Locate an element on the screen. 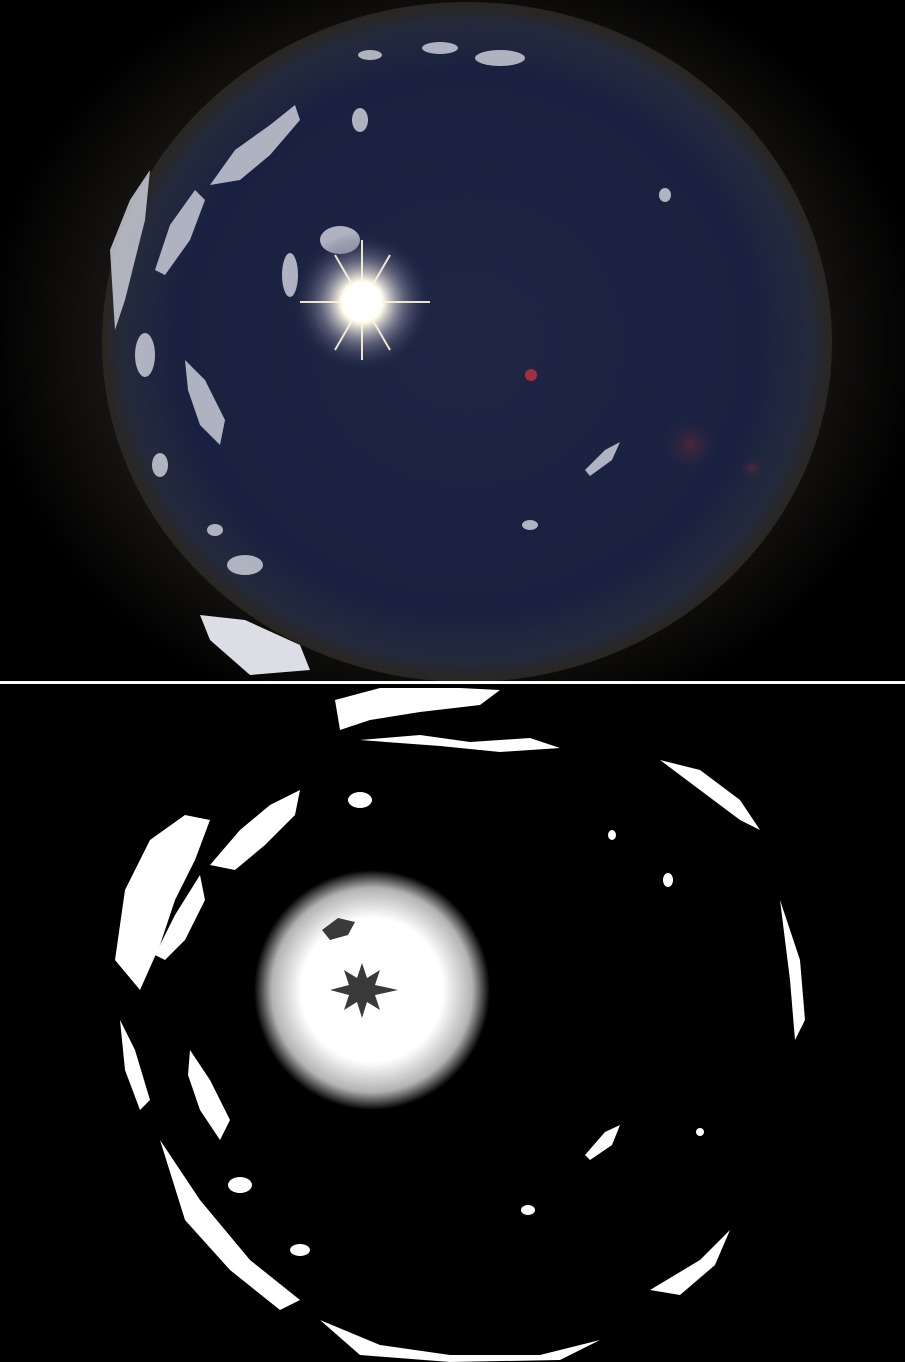  sun is located at coordinates (362, 302).